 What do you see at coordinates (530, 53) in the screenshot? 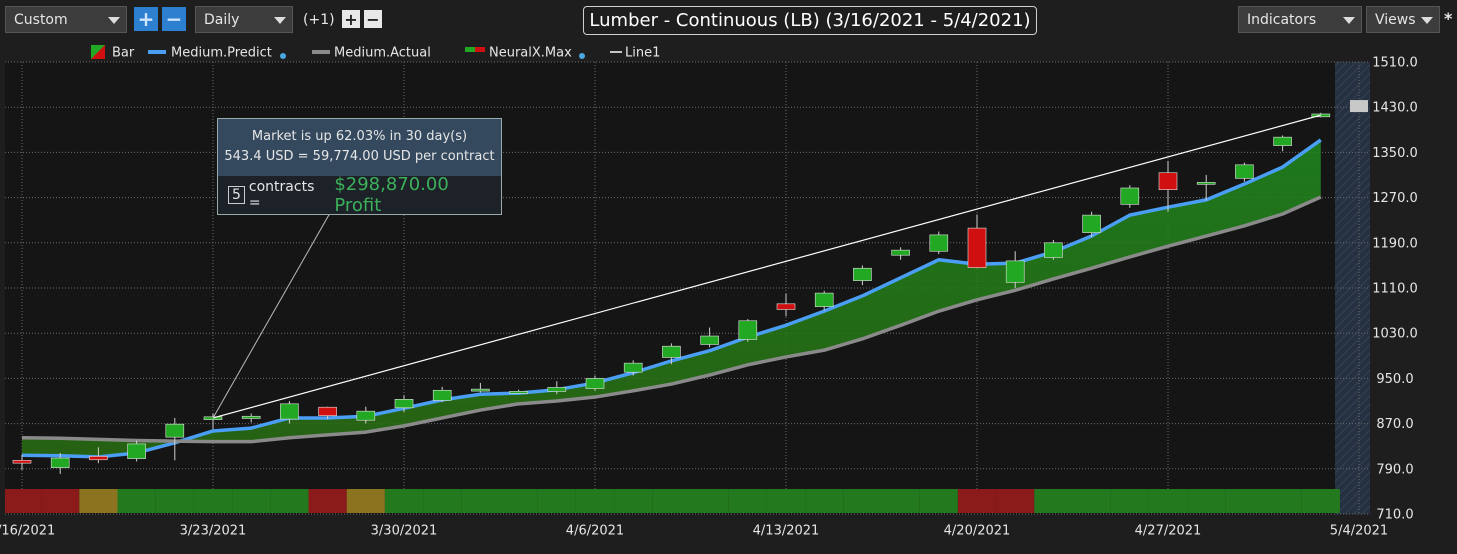
I see `legend-label: NeuralX.Max` at bounding box center [530, 53].